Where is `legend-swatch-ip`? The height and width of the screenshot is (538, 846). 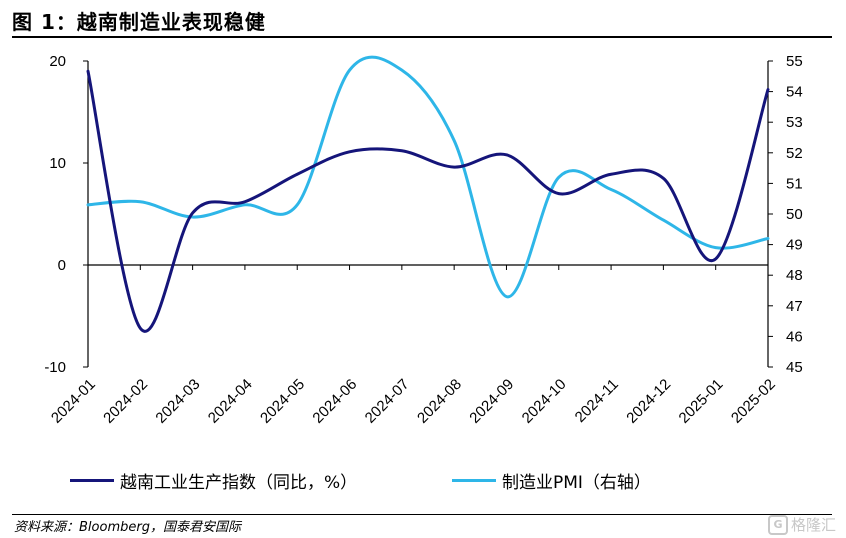
legend-swatch-ip is located at coordinates (92, 480).